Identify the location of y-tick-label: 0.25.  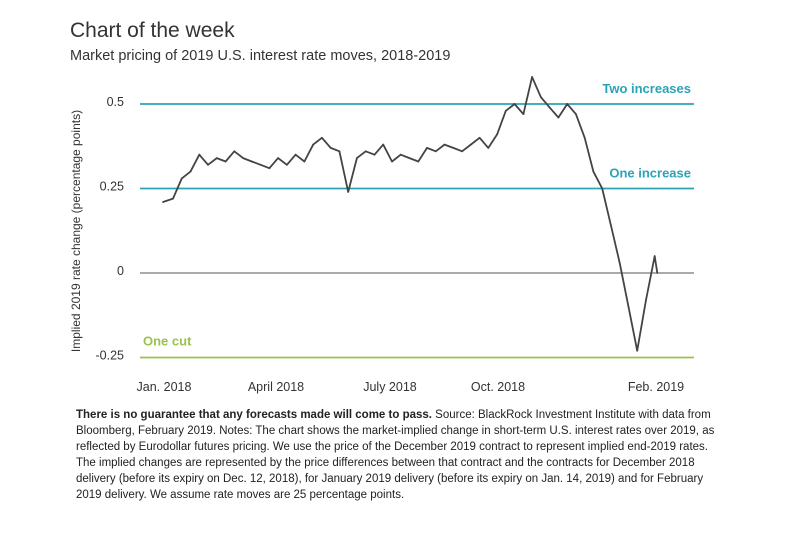
(112, 187).